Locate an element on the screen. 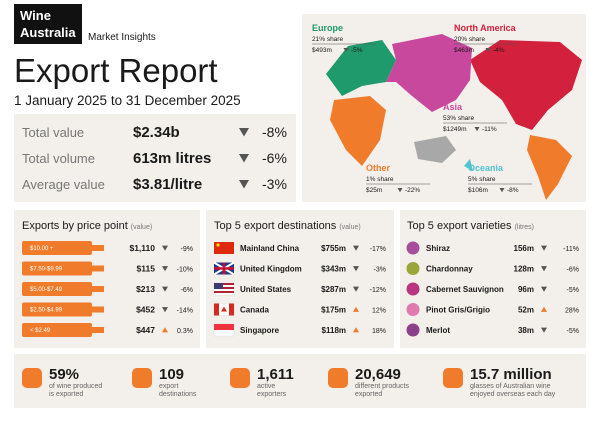 The image size is (600, 424). region-name: Oceania is located at coordinates (486, 168).